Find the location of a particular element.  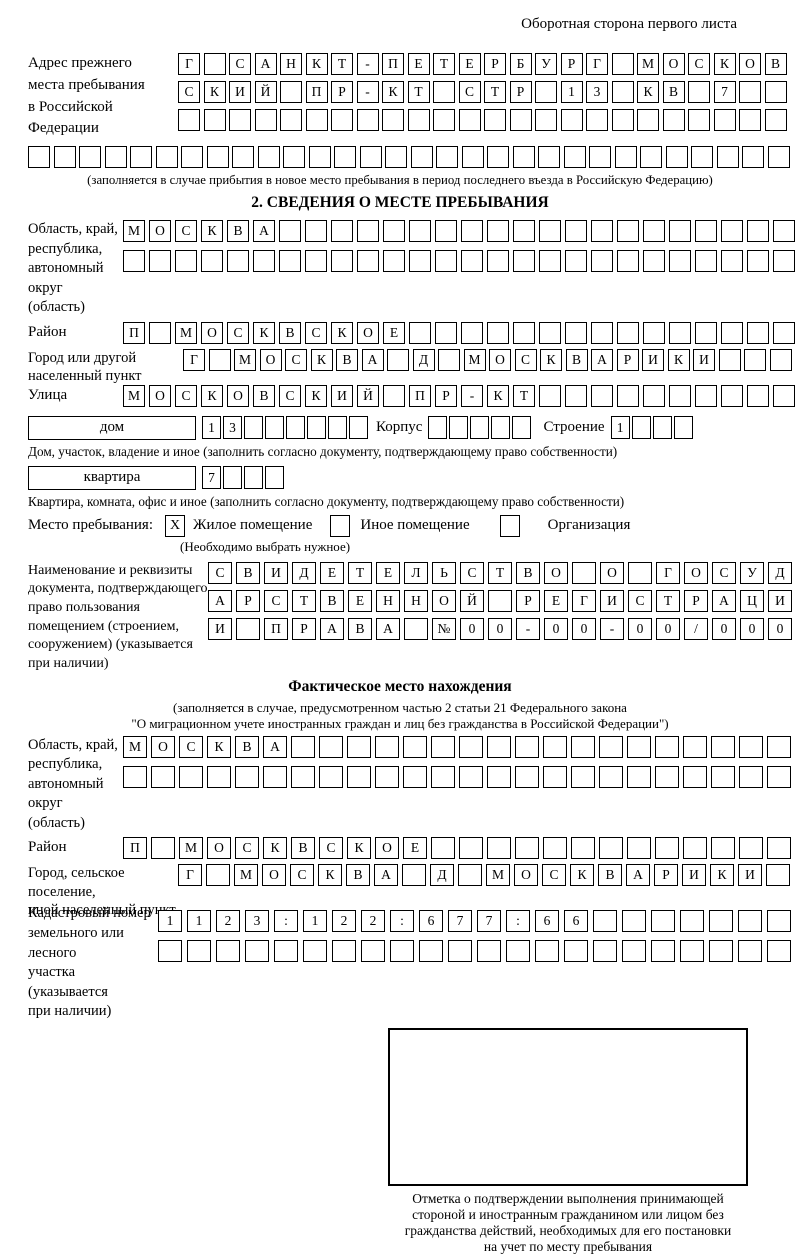

char-cell: Е is located at coordinates (418, 64).